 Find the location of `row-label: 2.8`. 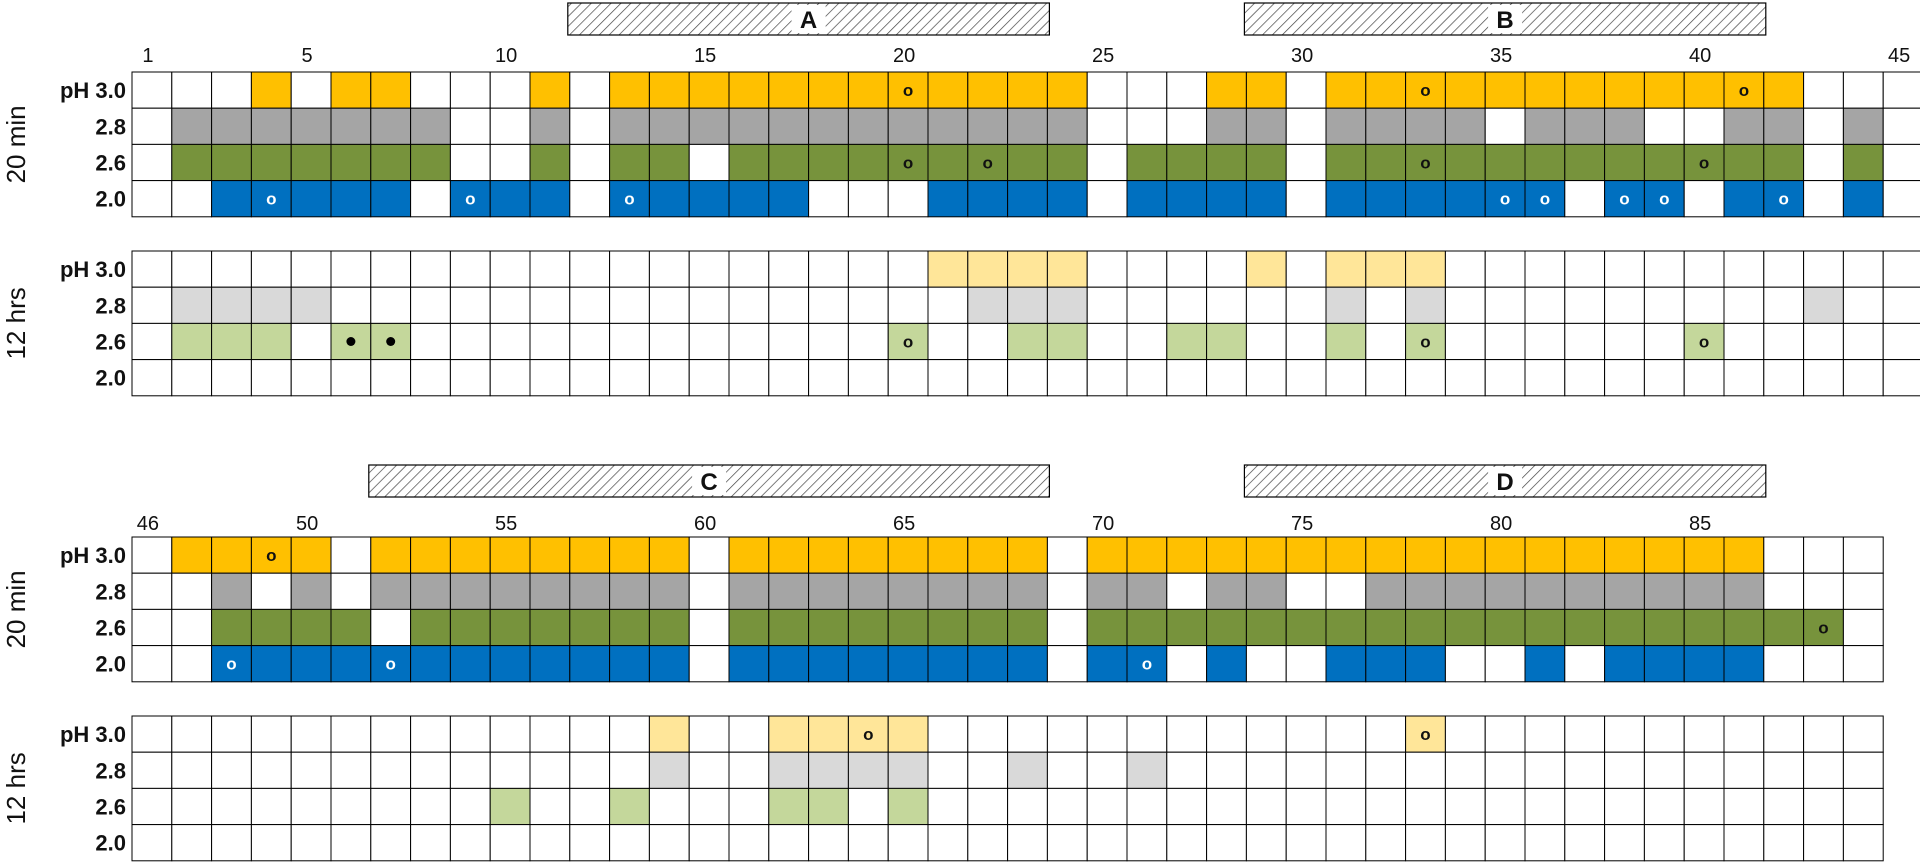

row-label: 2.8 is located at coordinates (110, 305).